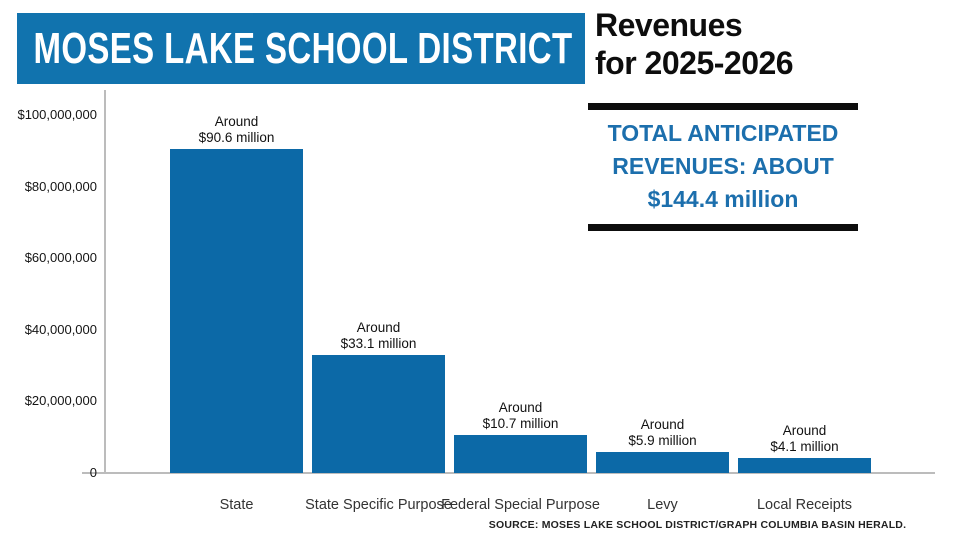  I want to click on bar-value-annotation: Around $4.1 million, so click(805, 439).